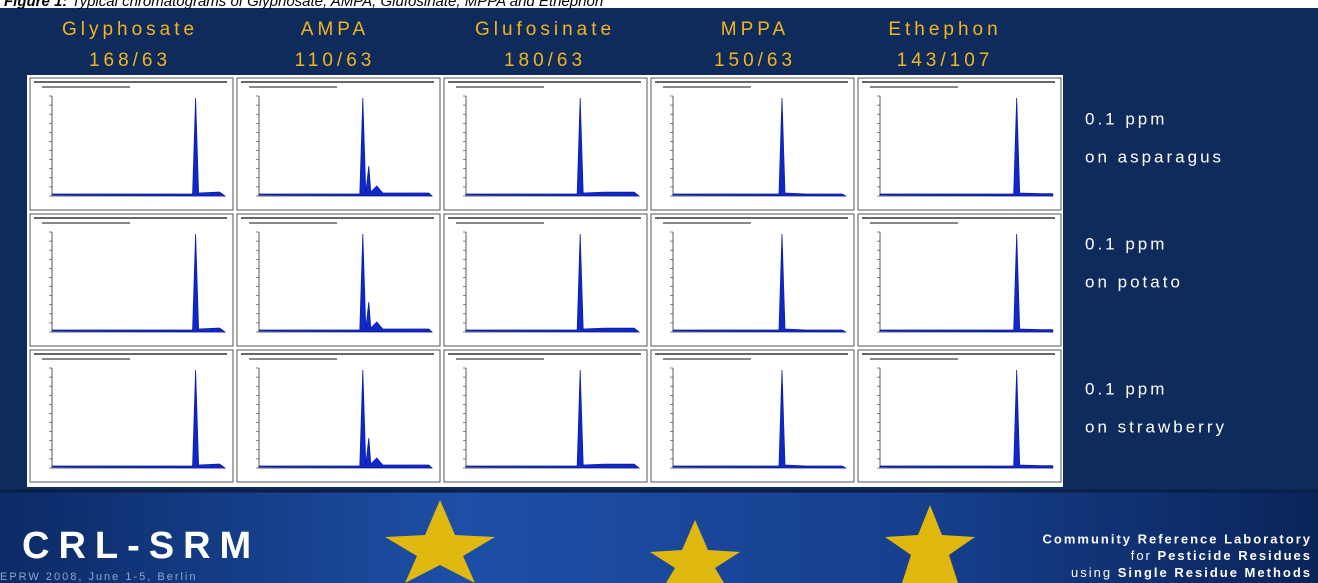 The image size is (1318, 583). Describe the element at coordinates (755, 29) in the screenshot. I see `column-name: MPPA` at that location.